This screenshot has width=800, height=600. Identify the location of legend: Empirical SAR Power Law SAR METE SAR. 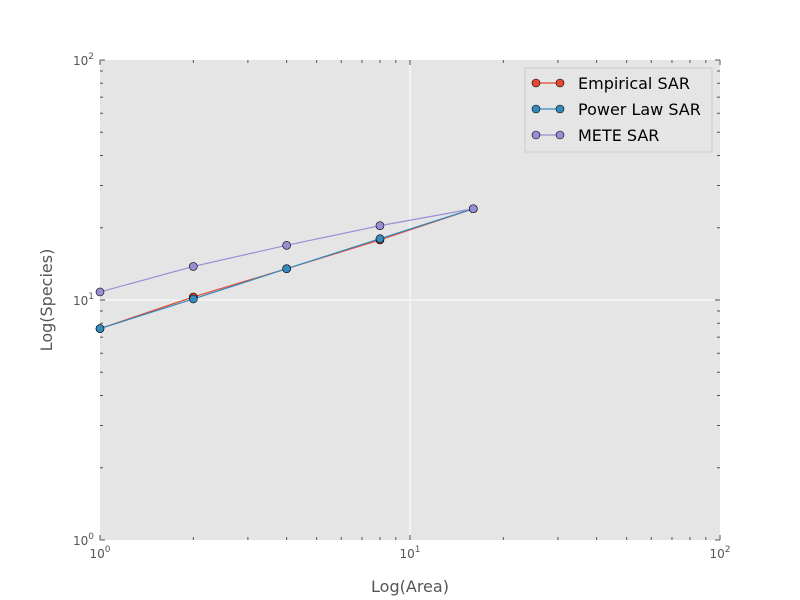
(618, 110).